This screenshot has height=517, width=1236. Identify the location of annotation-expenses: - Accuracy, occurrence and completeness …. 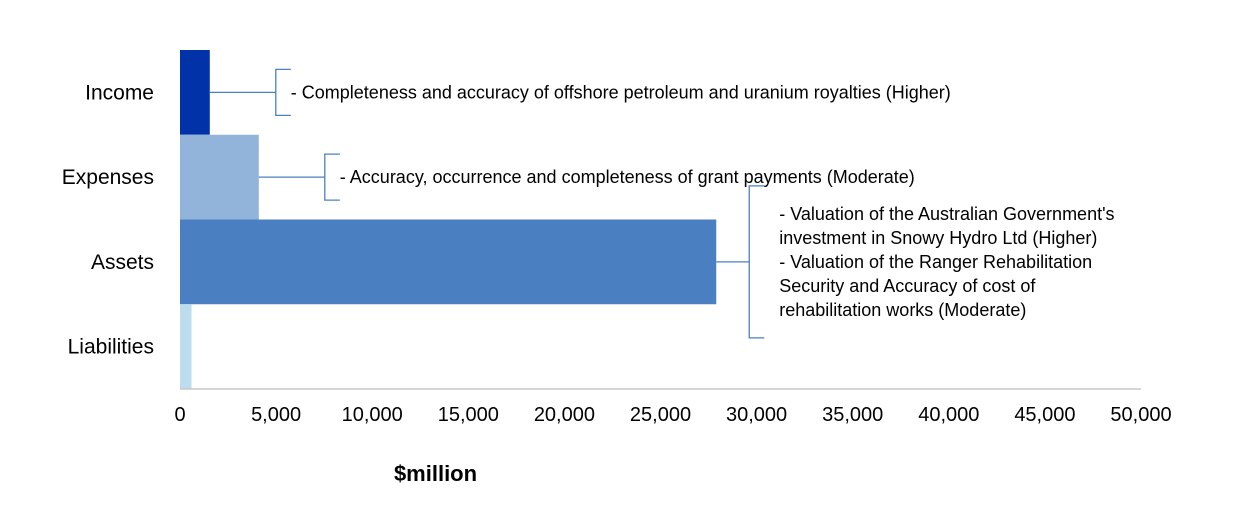
(586, 177).